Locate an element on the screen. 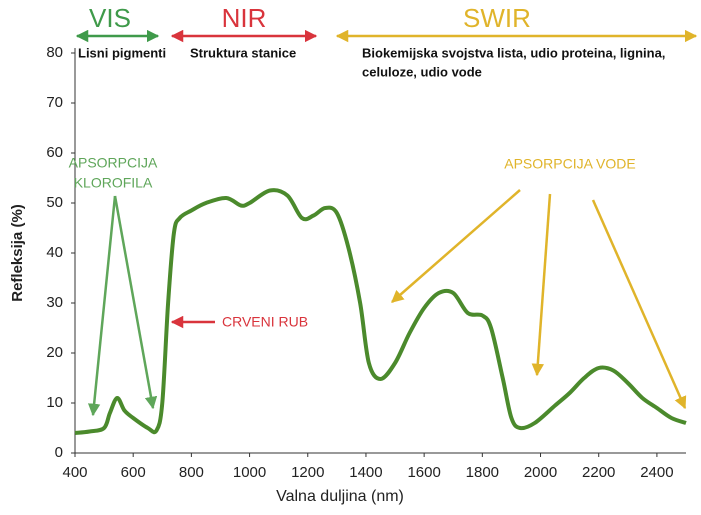 This screenshot has height=515, width=701. region-description: Struktura stanice is located at coordinates (243, 52).